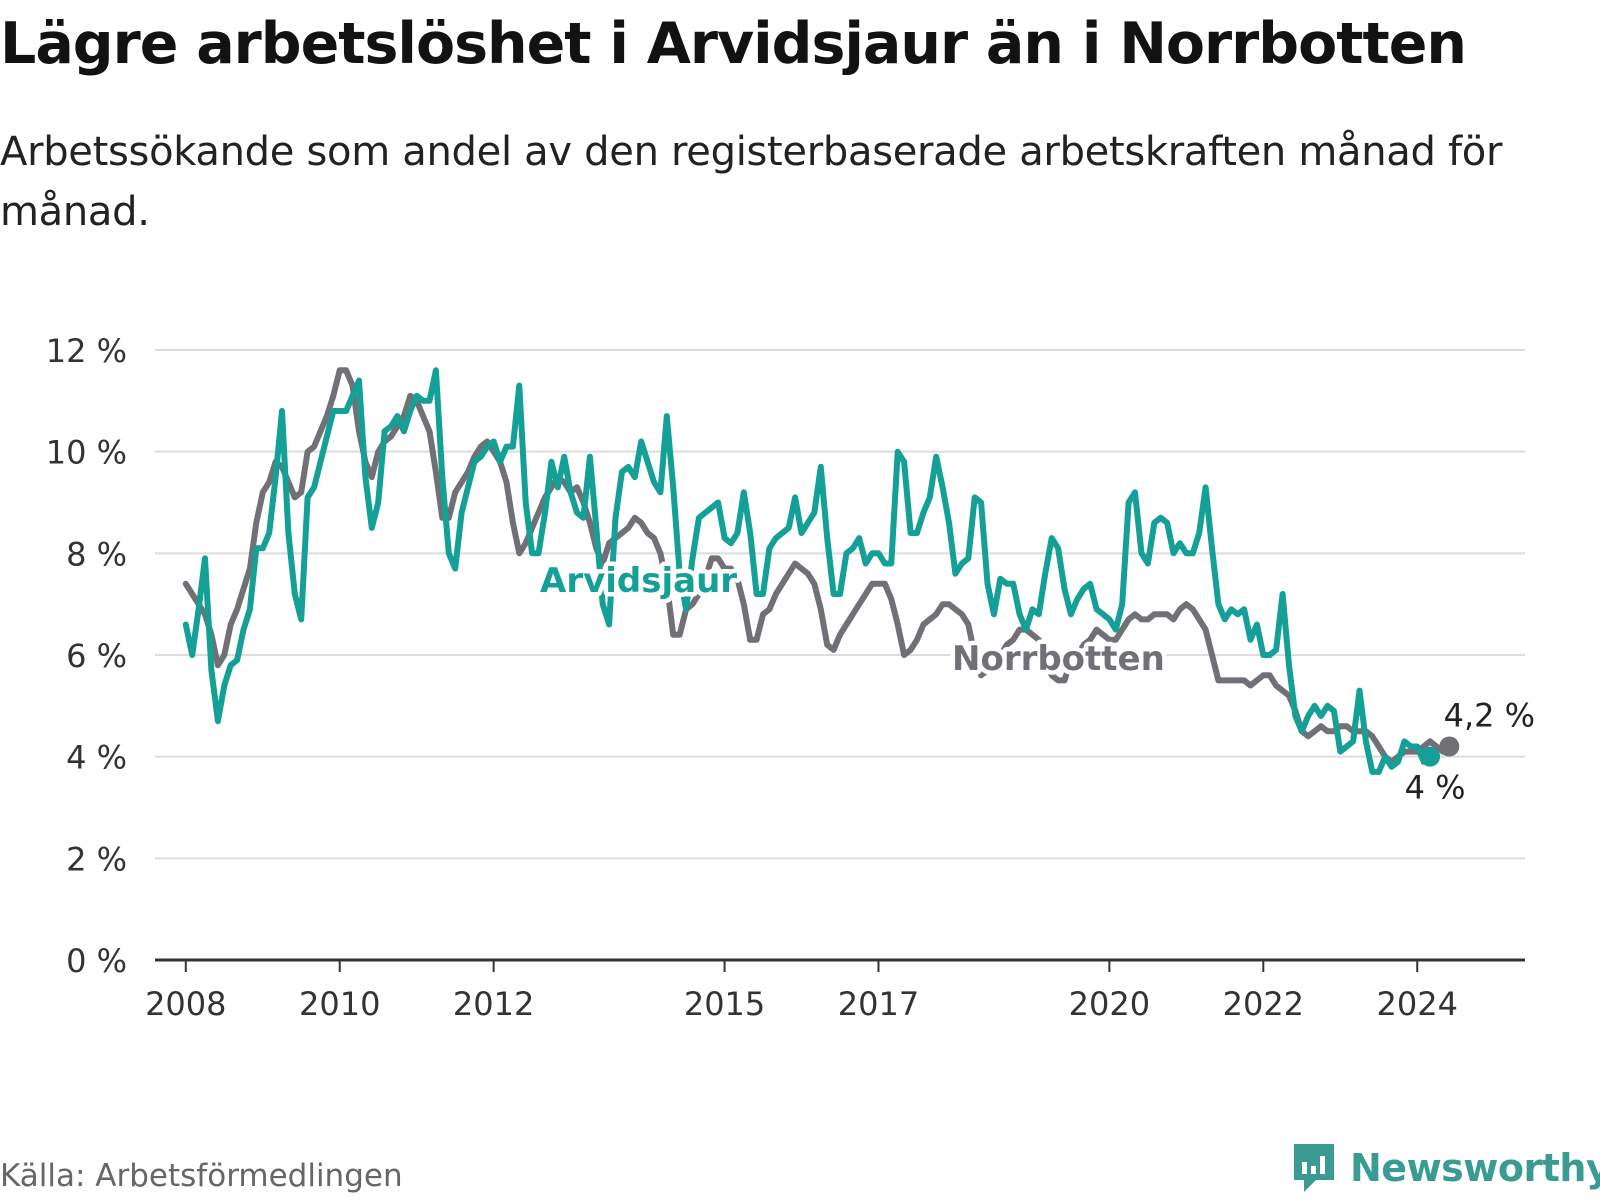 The width and height of the screenshot is (1600, 1200). I want to click on x-tick-label: 2024, so click(1417, 1004).